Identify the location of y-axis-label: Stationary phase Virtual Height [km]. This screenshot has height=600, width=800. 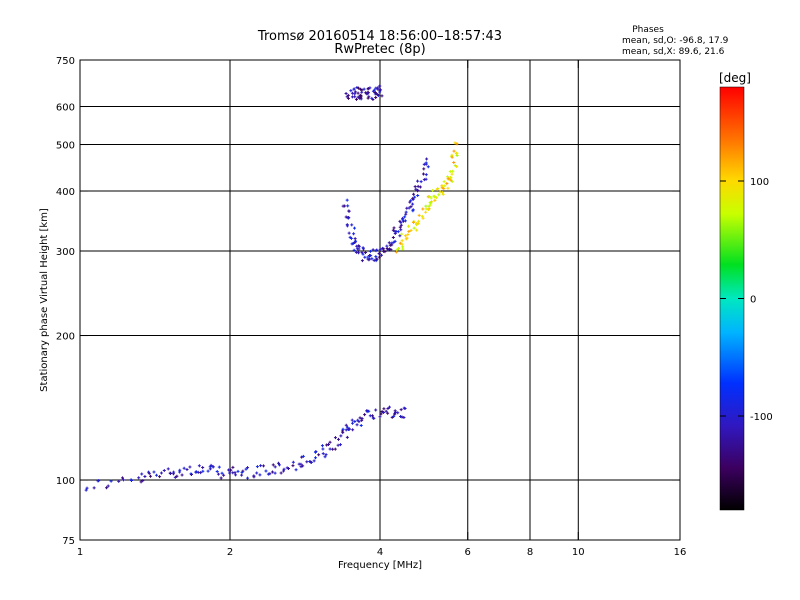
(44, 300).